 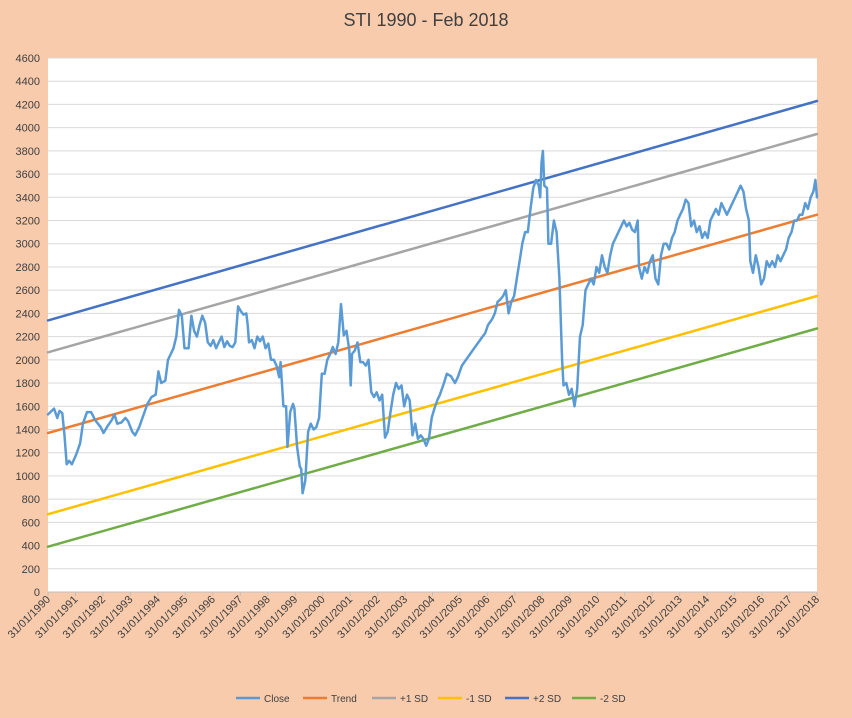 What do you see at coordinates (28, 175) in the screenshot?
I see `y-tick-label: 3600` at bounding box center [28, 175].